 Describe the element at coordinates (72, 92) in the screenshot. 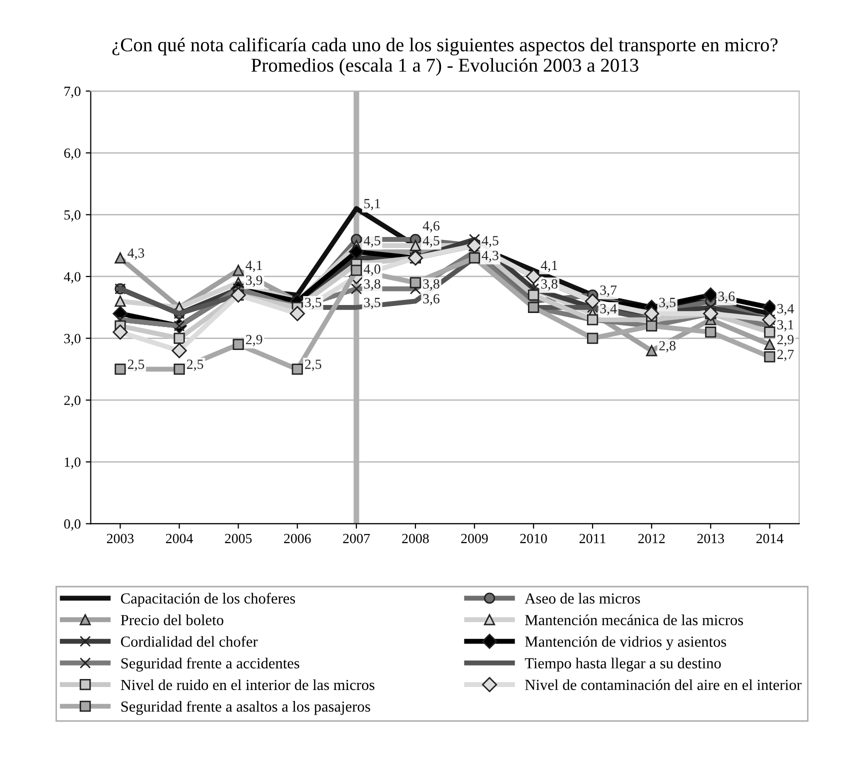

I see `y-tick-label: 7,0` at that location.